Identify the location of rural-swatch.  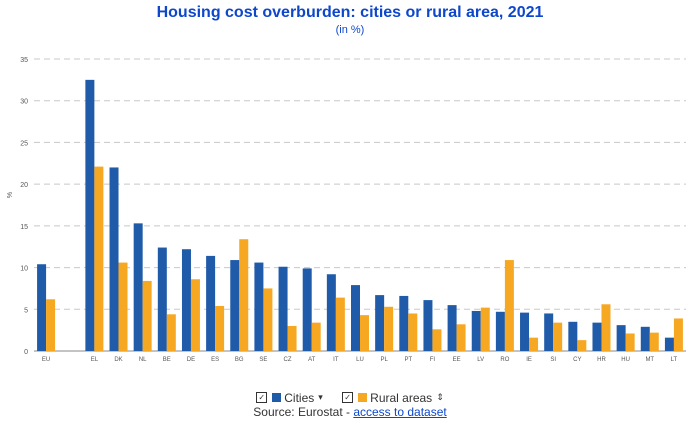
(363, 397).